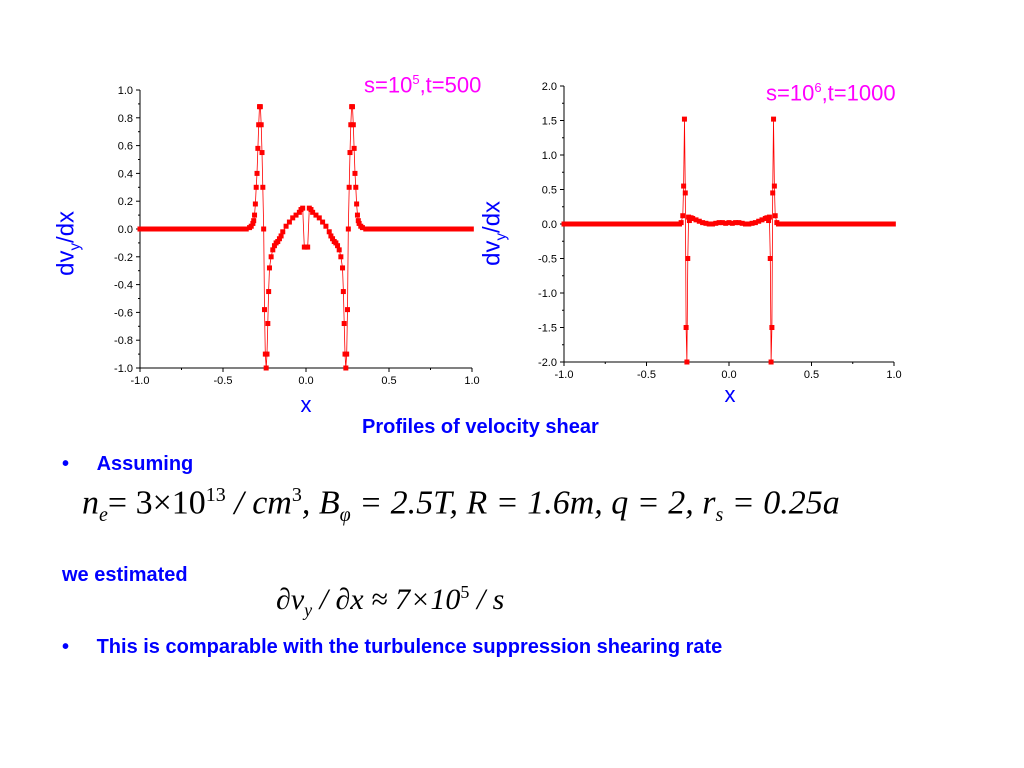 The height and width of the screenshot is (768, 1024). I want to click on left-y-tick-label: 0.0, so click(125, 230).